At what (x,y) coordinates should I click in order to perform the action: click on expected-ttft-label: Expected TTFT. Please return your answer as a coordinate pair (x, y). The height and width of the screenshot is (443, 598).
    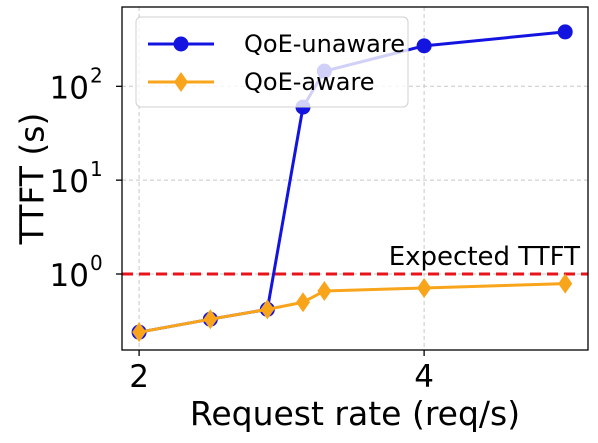
    Looking at the image, I should click on (484, 257).